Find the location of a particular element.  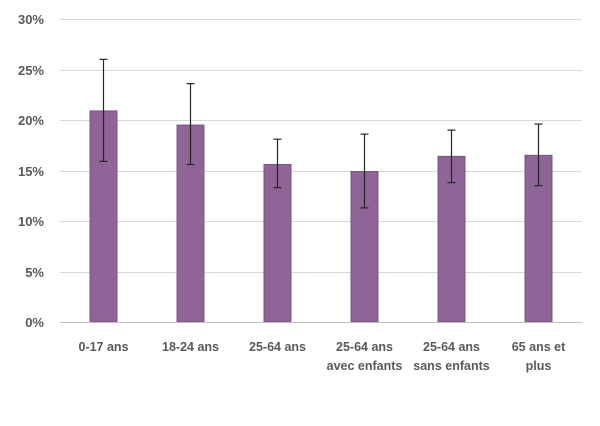

y-tick-label: 20% is located at coordinates (31, 120).